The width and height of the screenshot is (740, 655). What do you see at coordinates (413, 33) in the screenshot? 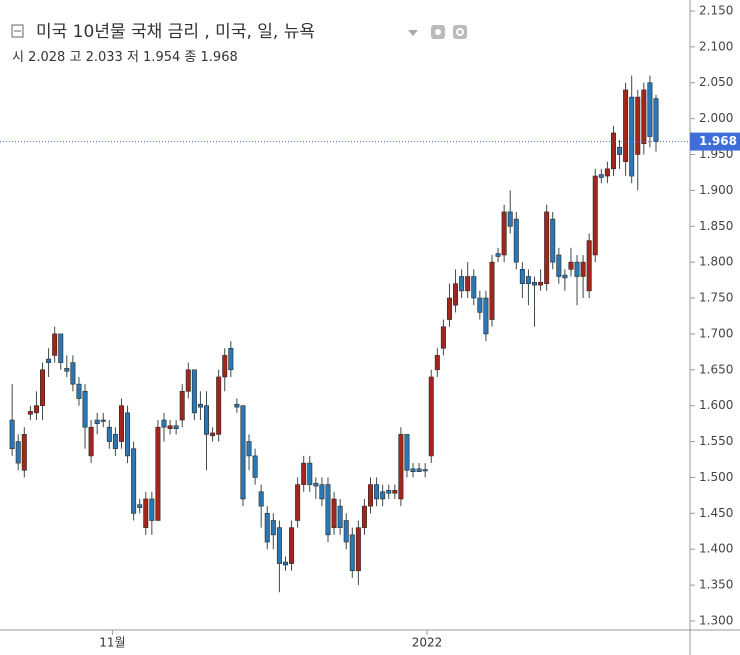
I see `dropdown-arrow` at bounding box center [413, 33].